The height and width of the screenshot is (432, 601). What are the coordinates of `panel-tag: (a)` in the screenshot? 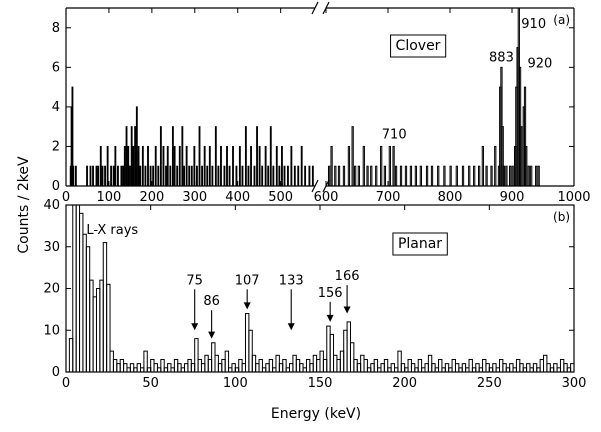 It's located at (561, 20).